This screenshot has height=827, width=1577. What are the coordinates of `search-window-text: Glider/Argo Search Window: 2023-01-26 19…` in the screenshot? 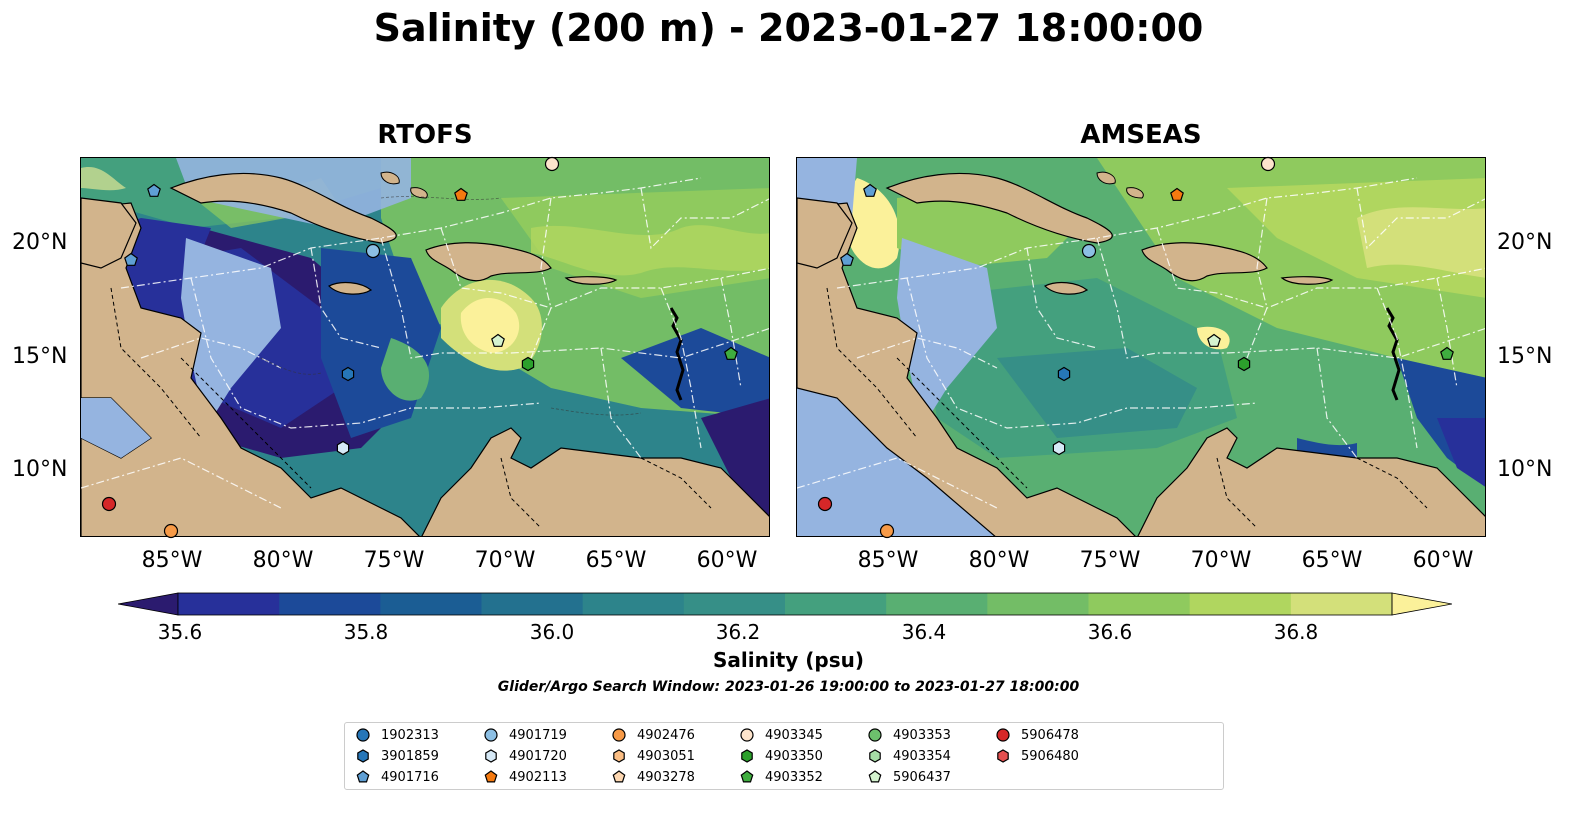 It's located at (788, 687).